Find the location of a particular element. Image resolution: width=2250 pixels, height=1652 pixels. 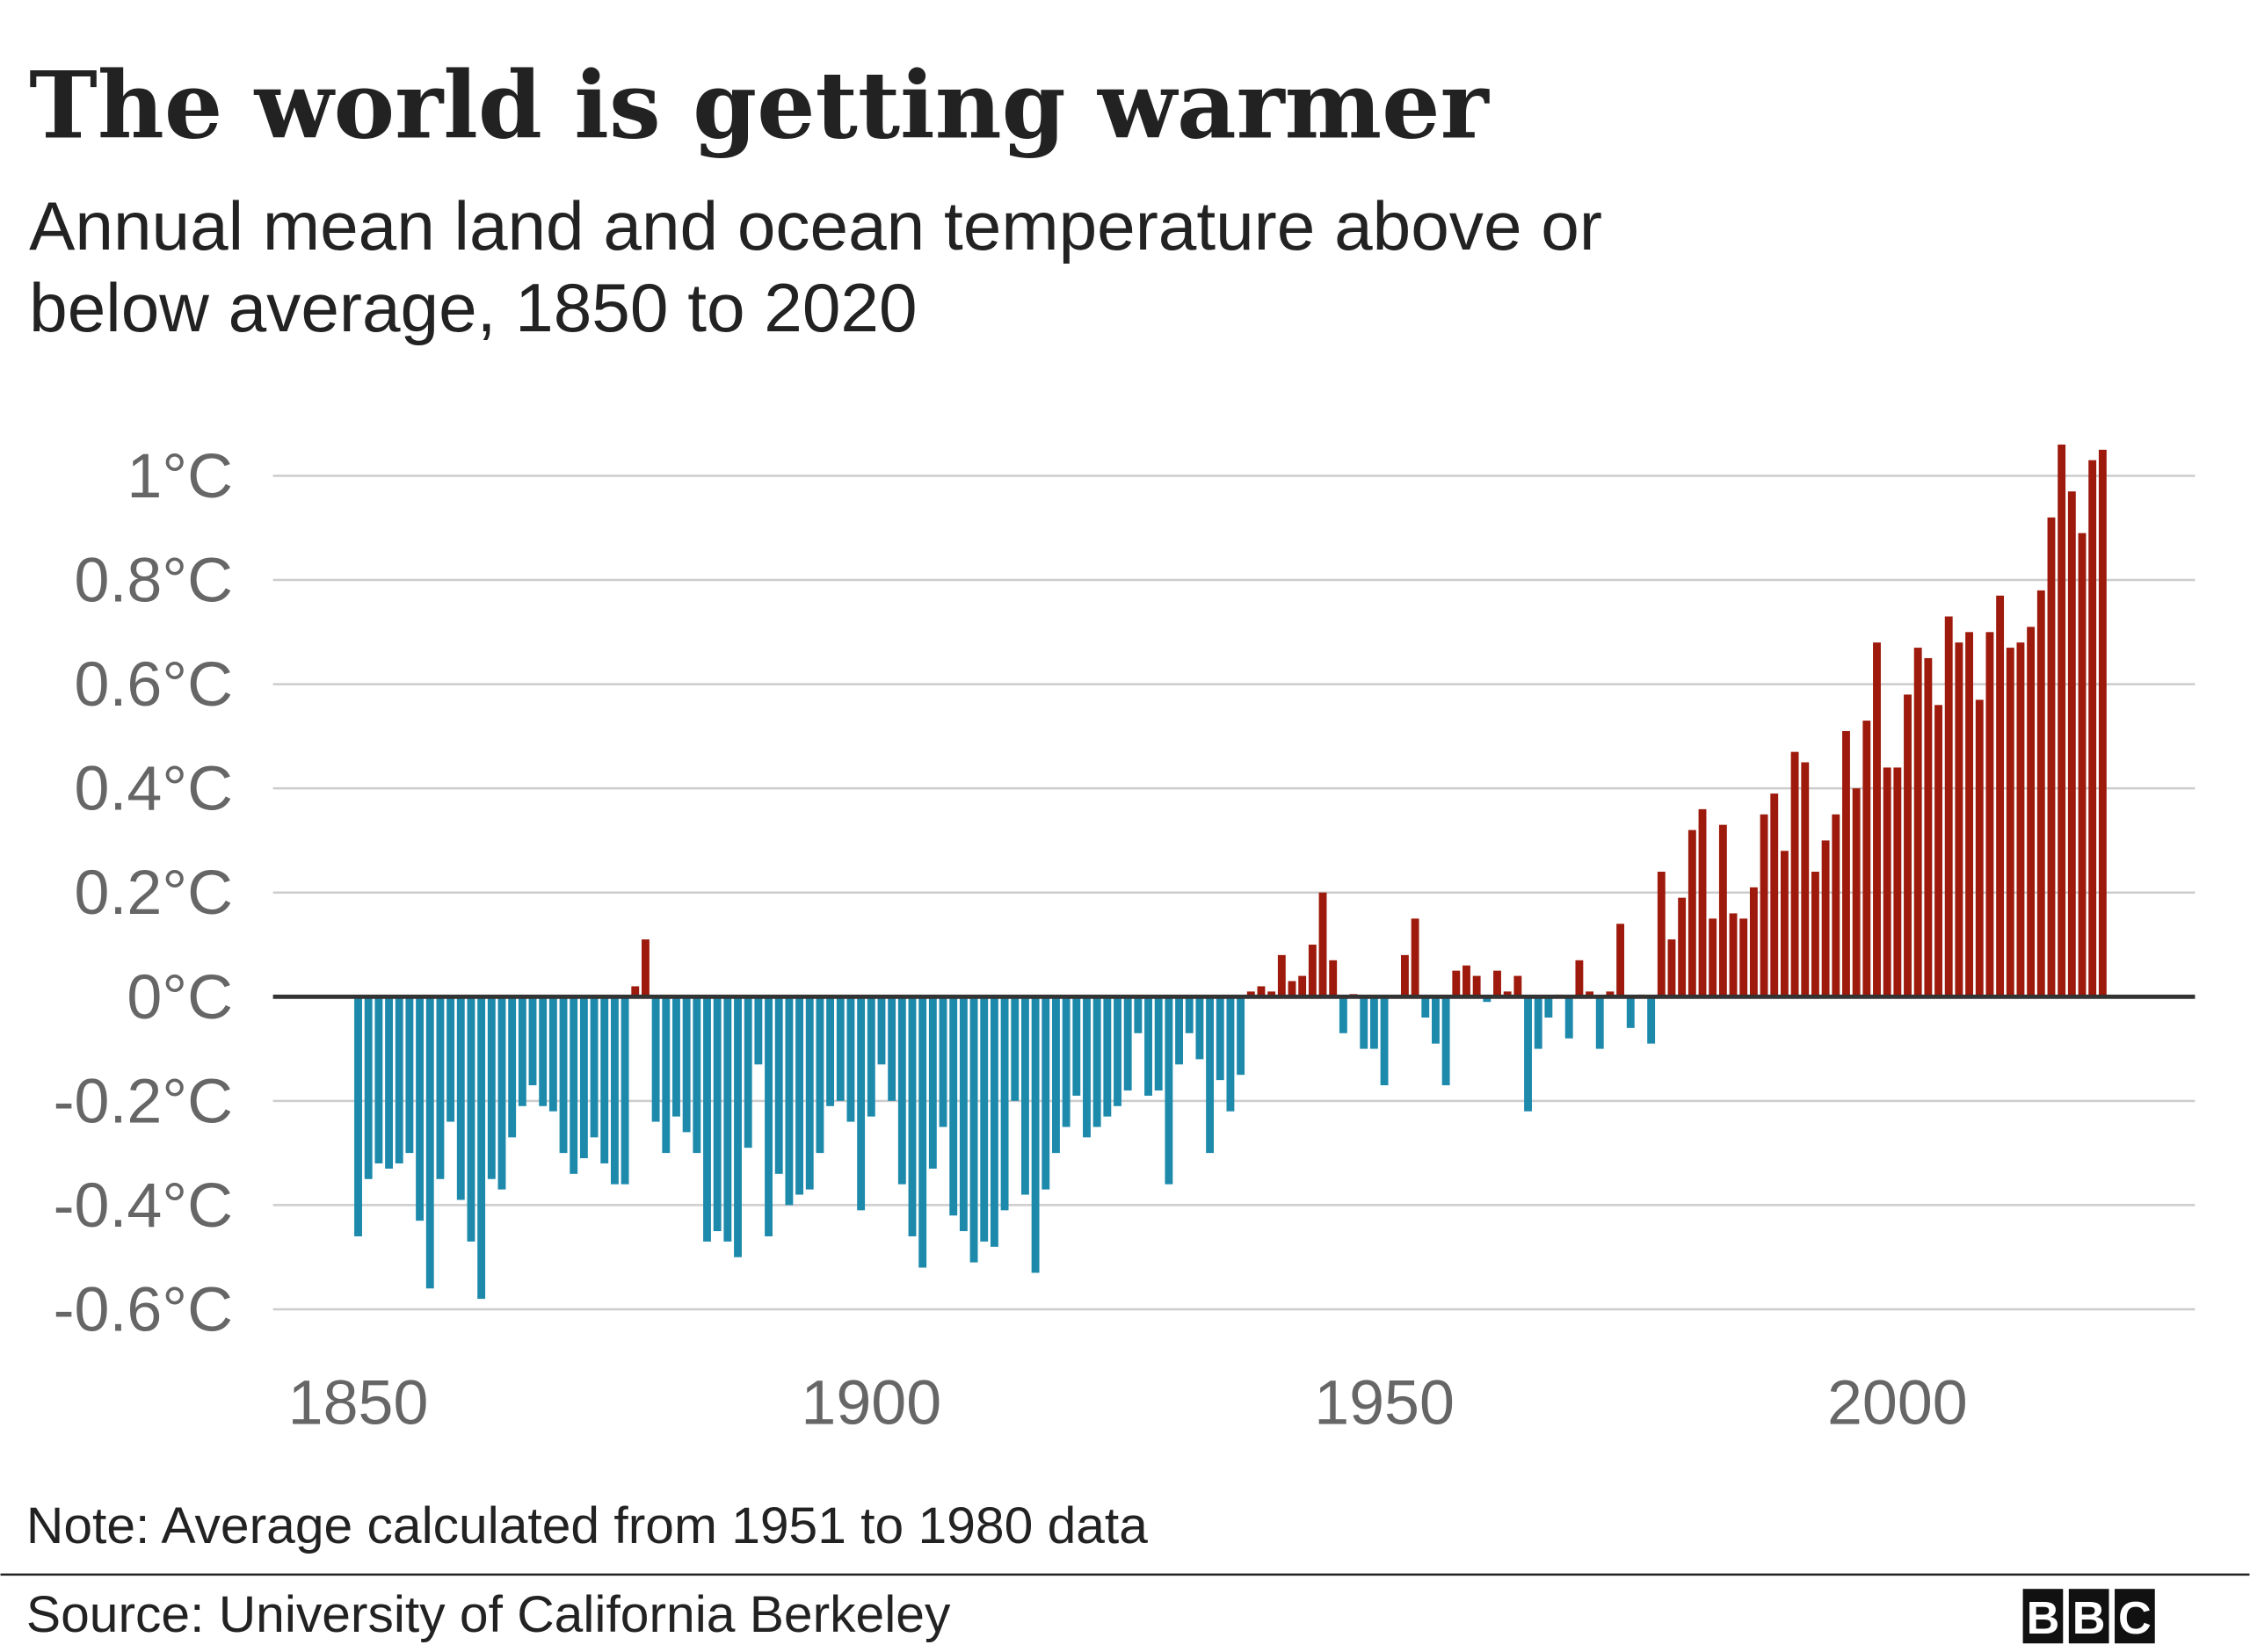

logo: B B C is located at coordinates (2088, 1617).